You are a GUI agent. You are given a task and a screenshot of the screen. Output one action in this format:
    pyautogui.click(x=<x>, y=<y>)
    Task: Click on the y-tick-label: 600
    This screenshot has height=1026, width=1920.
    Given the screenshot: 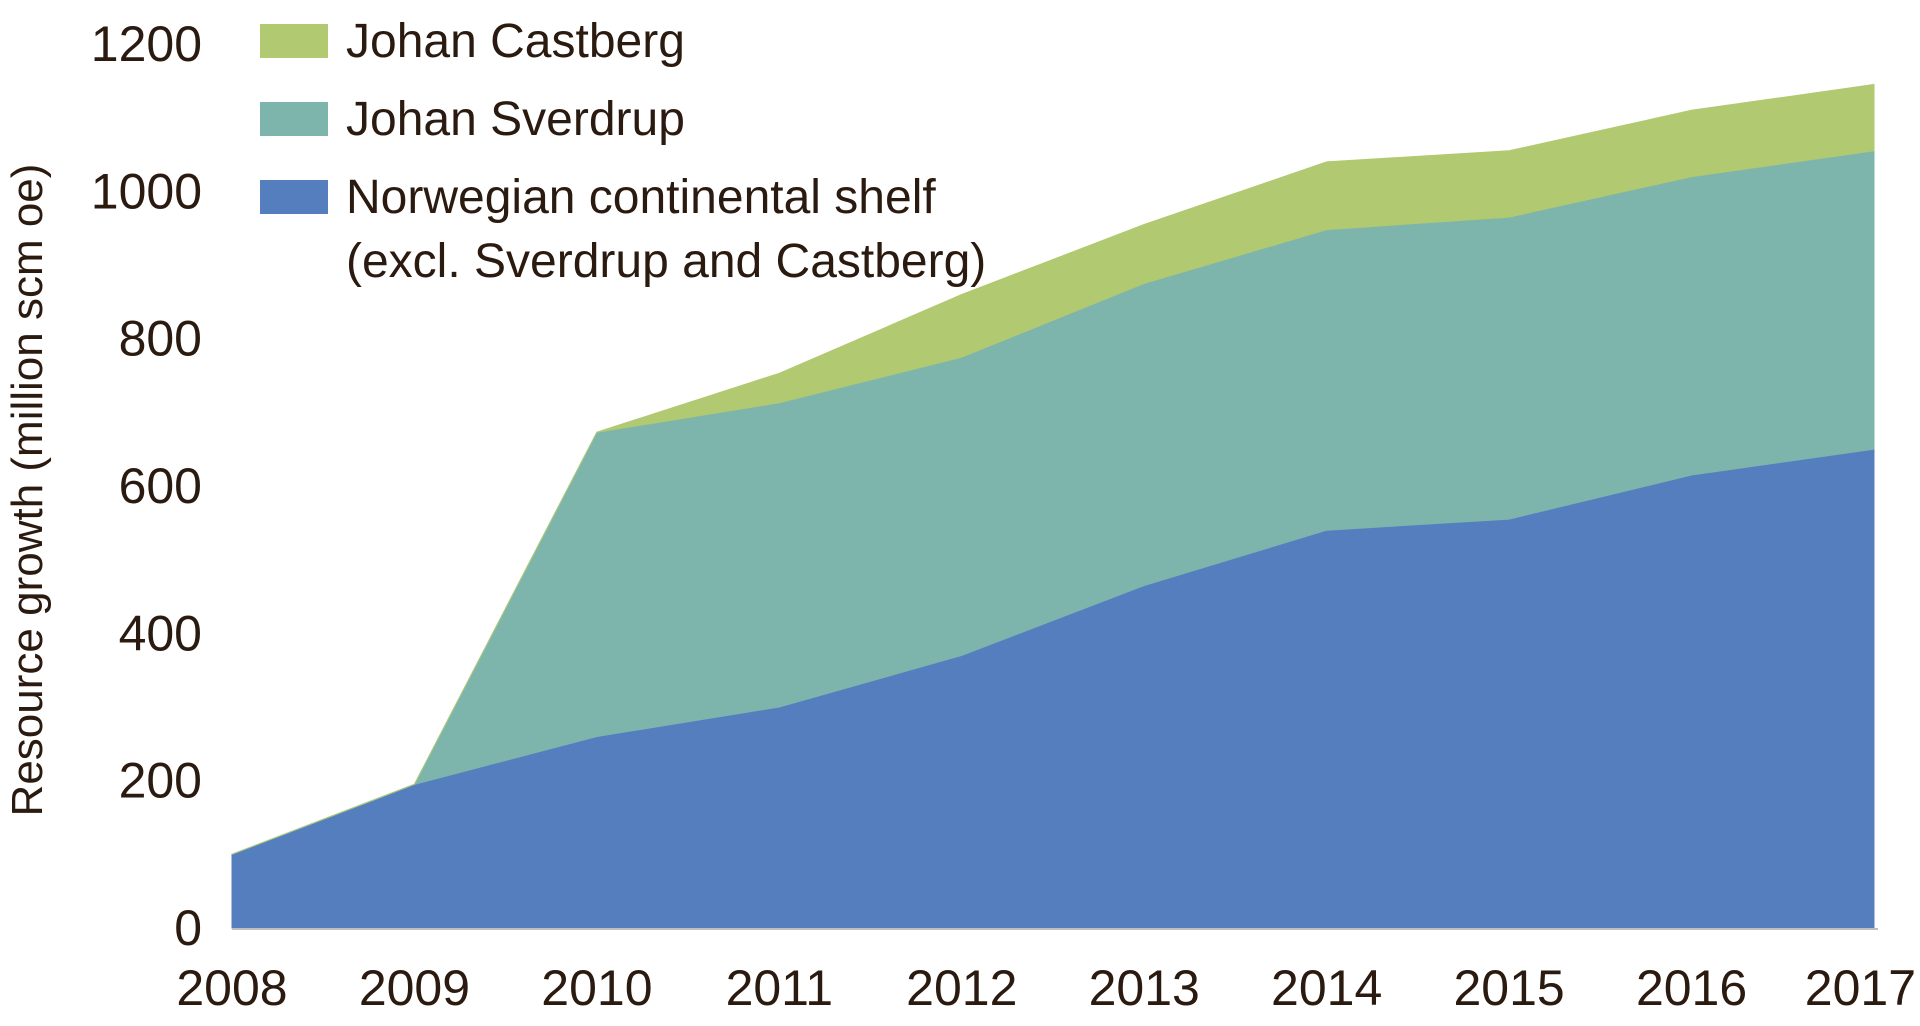 What is the action you would take?
    pyautogui.click(x=160, y=486)
    